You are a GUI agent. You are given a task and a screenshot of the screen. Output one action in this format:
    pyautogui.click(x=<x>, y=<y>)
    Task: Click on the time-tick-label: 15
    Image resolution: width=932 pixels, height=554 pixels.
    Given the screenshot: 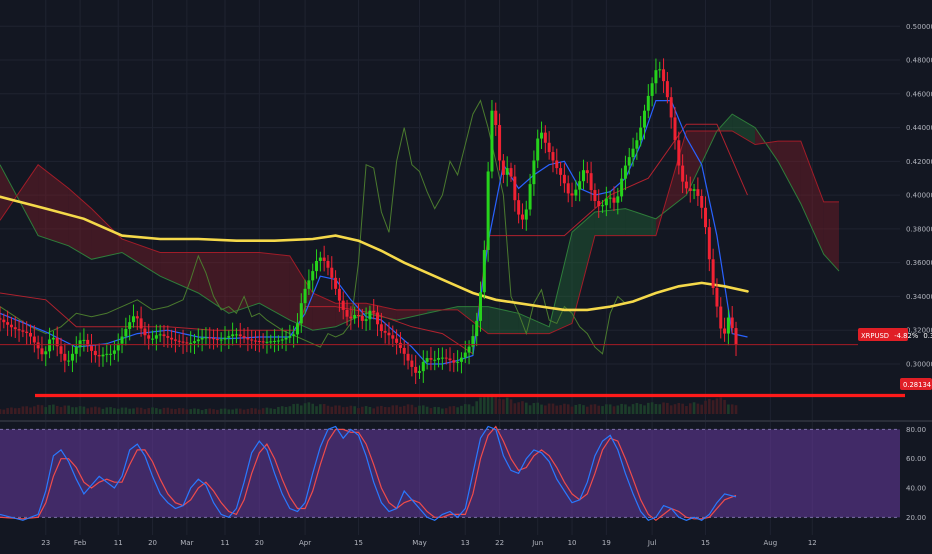 What is the action you would take?
    pyautogui.click(x=705, y=543)
    